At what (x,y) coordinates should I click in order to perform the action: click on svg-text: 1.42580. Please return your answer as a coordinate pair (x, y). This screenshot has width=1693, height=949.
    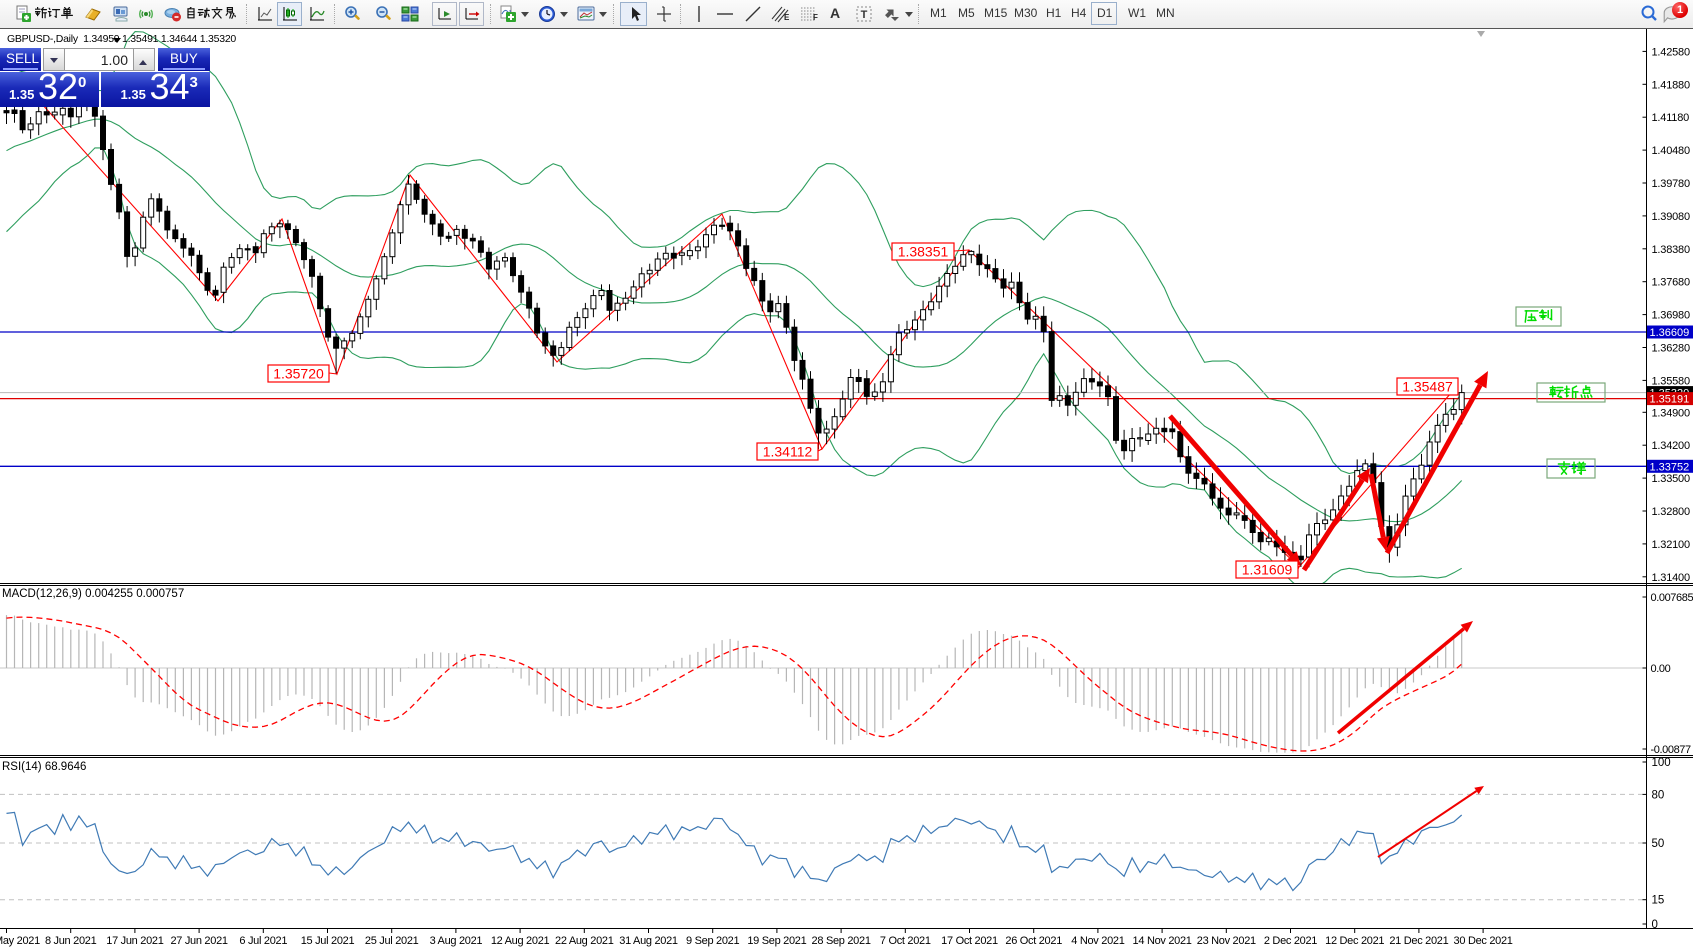
    Looking at the image, I should click on (1671, 52).